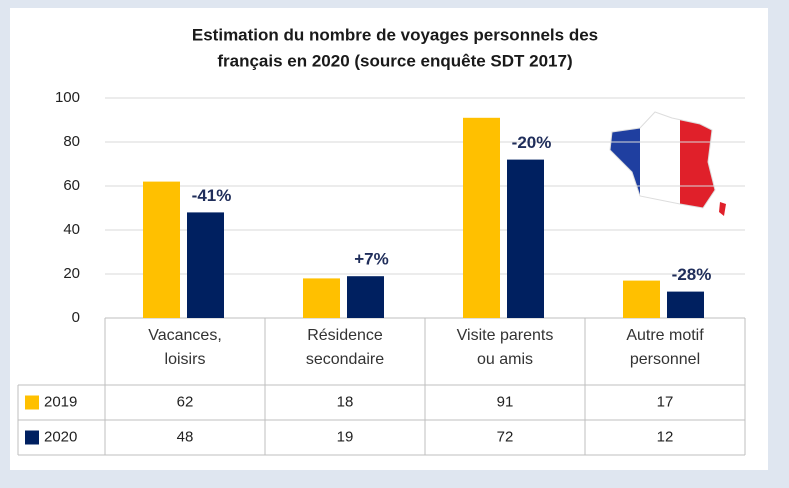 The image size is (789, 488). I want to click on table-value: 48, so click(185, 436).